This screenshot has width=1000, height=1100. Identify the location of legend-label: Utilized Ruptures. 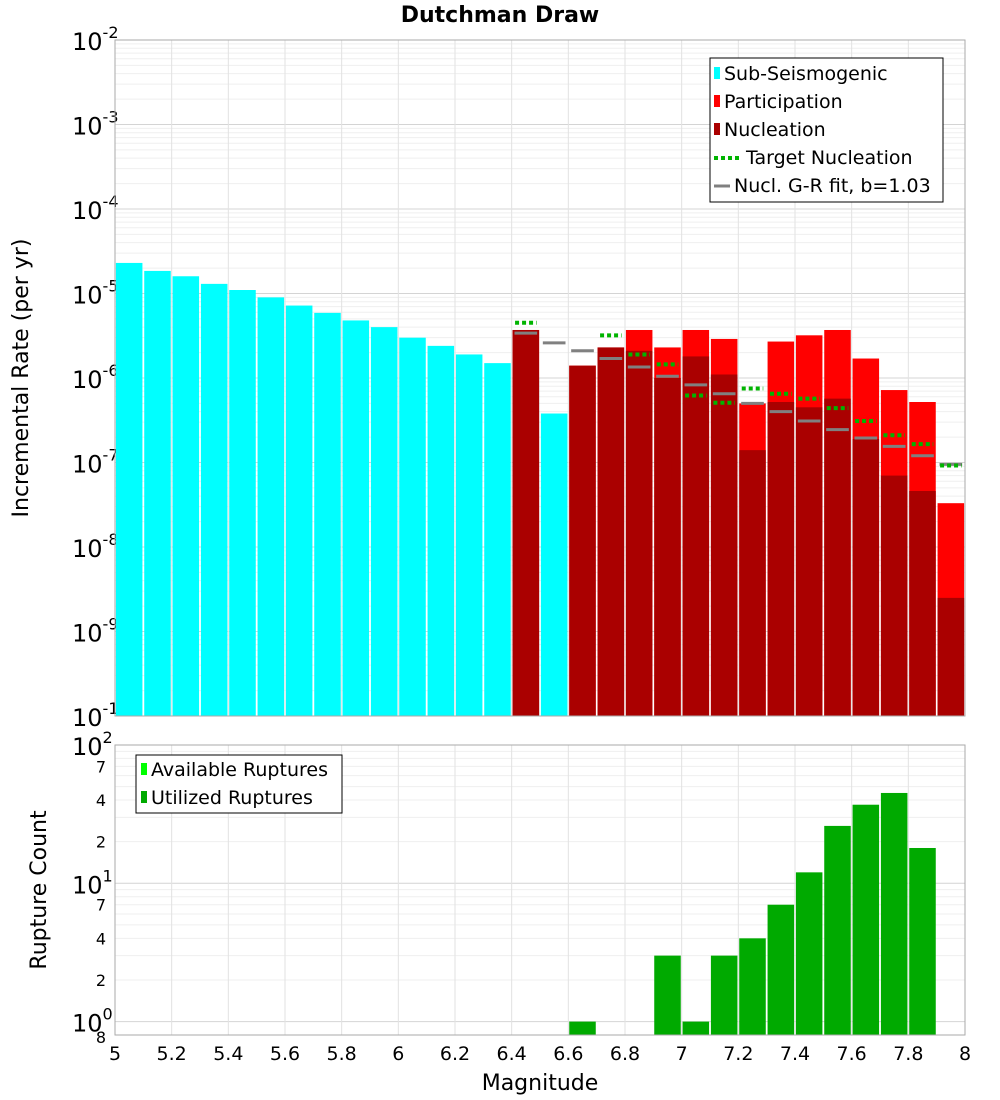
(232, 798).